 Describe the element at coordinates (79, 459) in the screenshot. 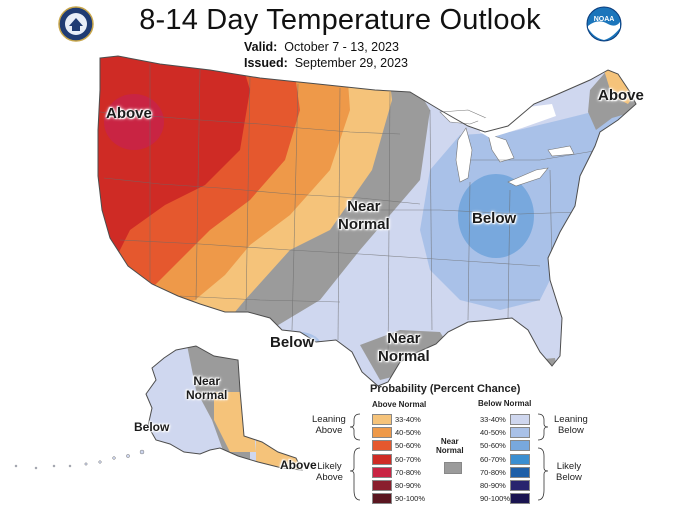

I see `aleutian-islands` at that location.